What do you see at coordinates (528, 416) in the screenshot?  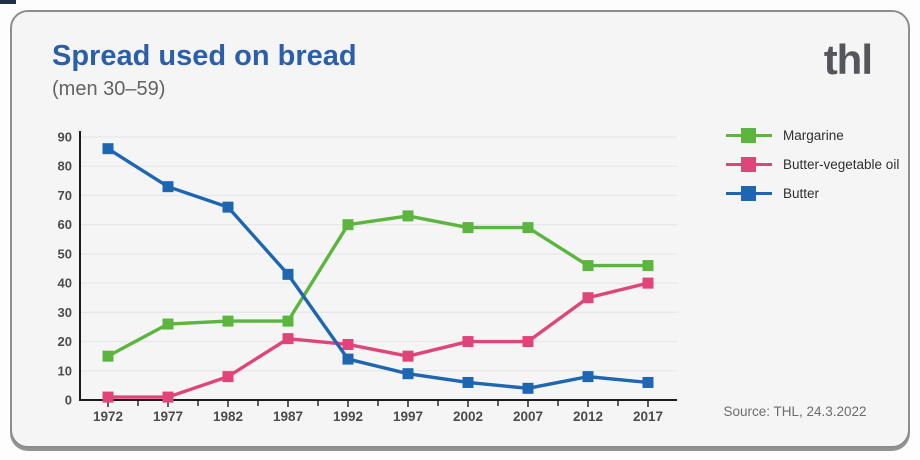 I see `x-tick-label: 2007` at bounding box center [528, 416].